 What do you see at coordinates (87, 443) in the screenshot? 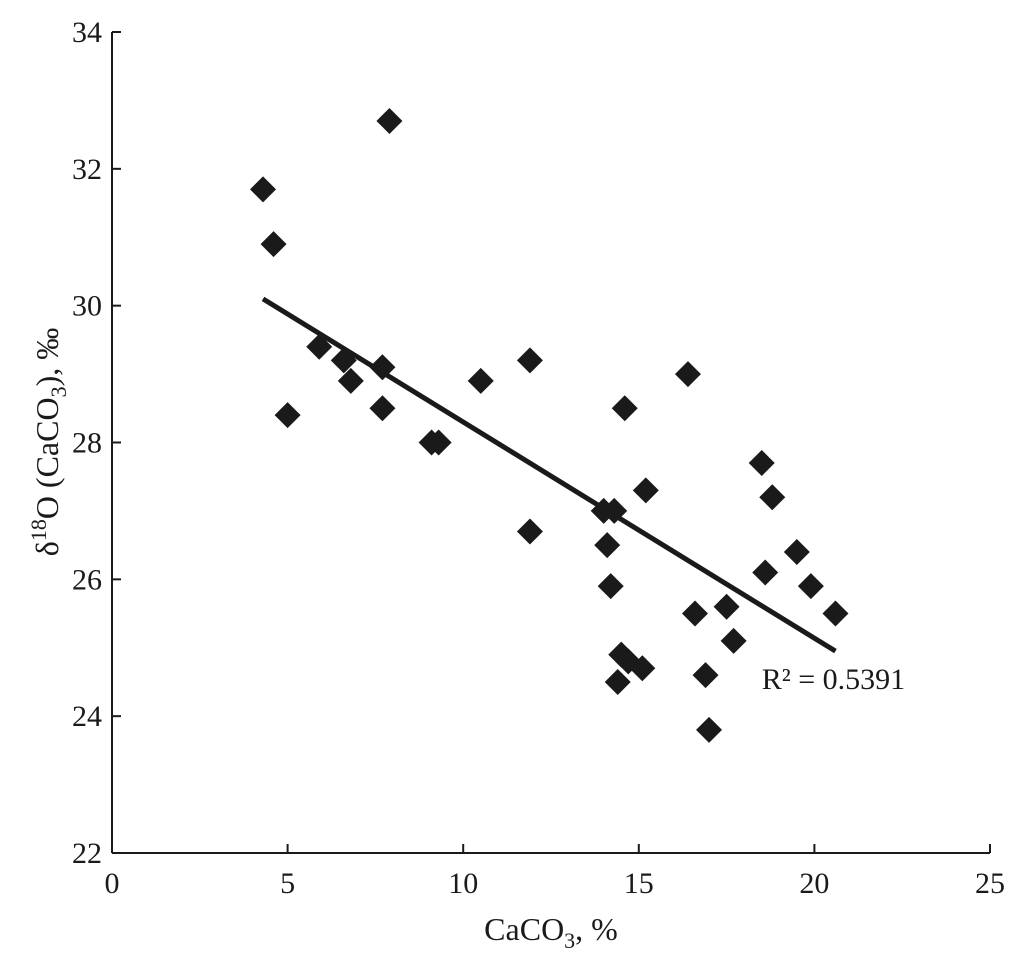
I see `y-tick-label: 28` at bounding box center [87, 443].